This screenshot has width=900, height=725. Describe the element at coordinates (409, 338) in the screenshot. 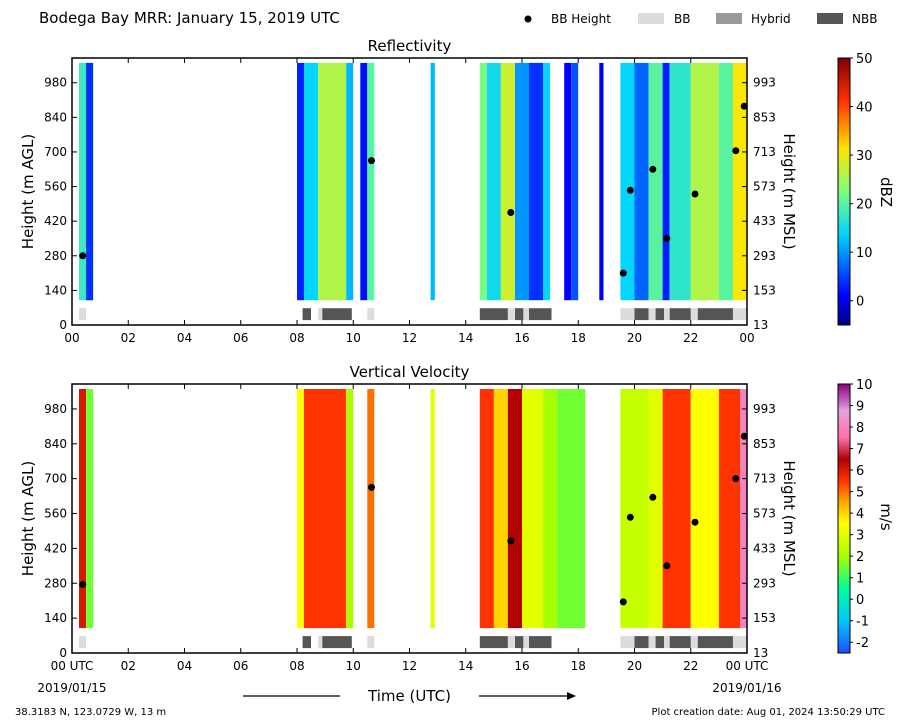

I see `x-tick-label: 12` at that location.